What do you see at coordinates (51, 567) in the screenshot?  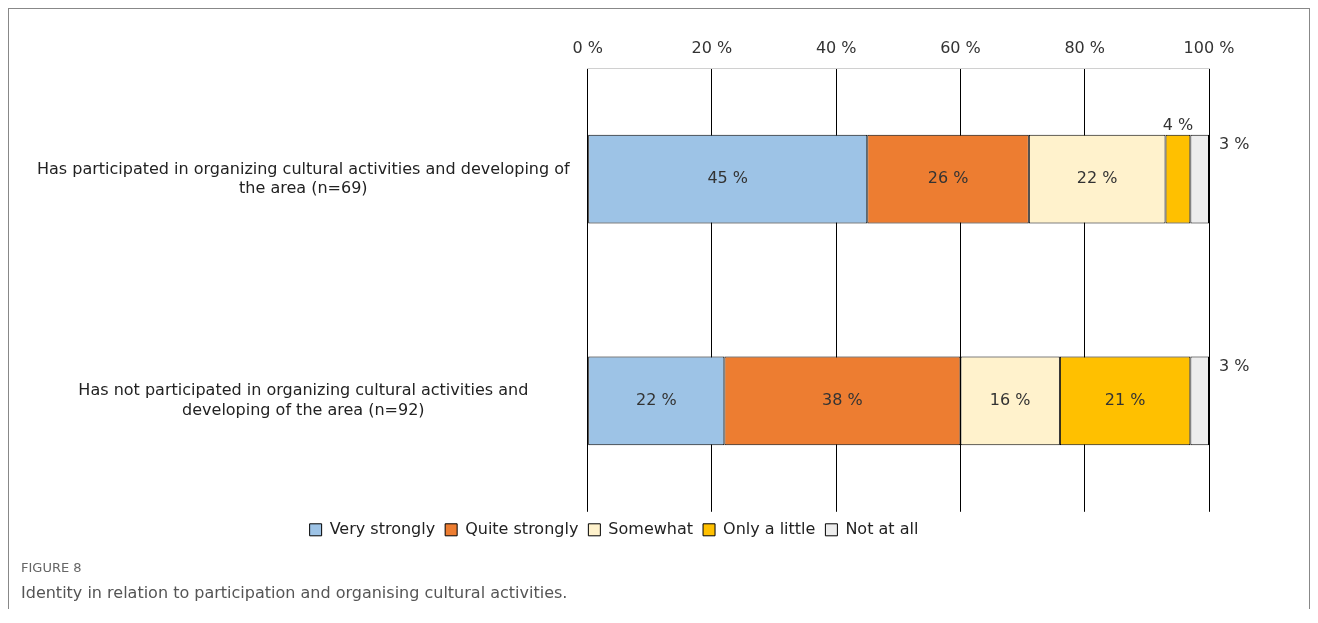 I see `text: FIGURE 8` at bounding box center [51, 567].